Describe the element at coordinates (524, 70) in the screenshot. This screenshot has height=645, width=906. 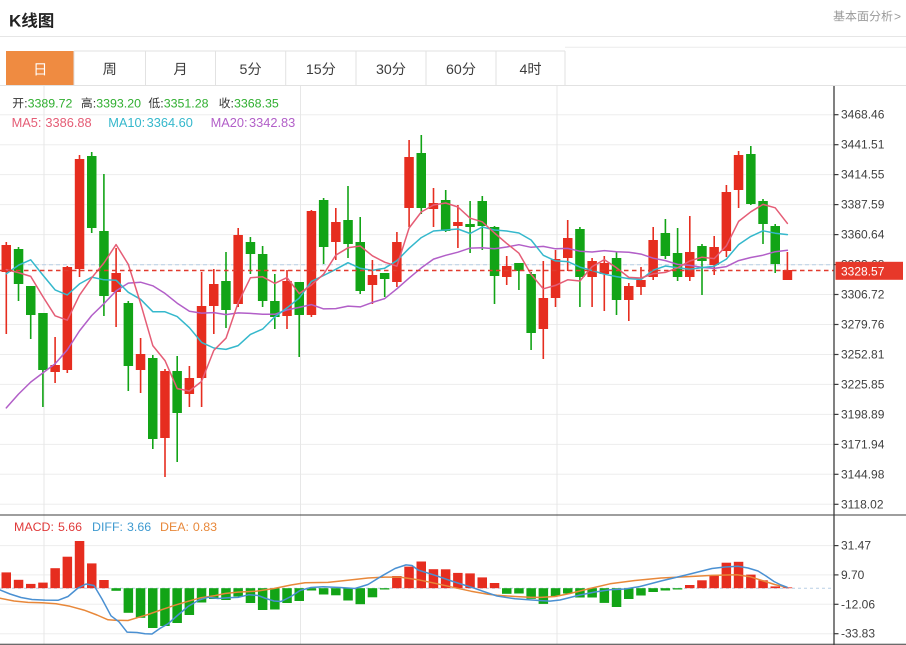
I see `svg-text: 4` at that location.